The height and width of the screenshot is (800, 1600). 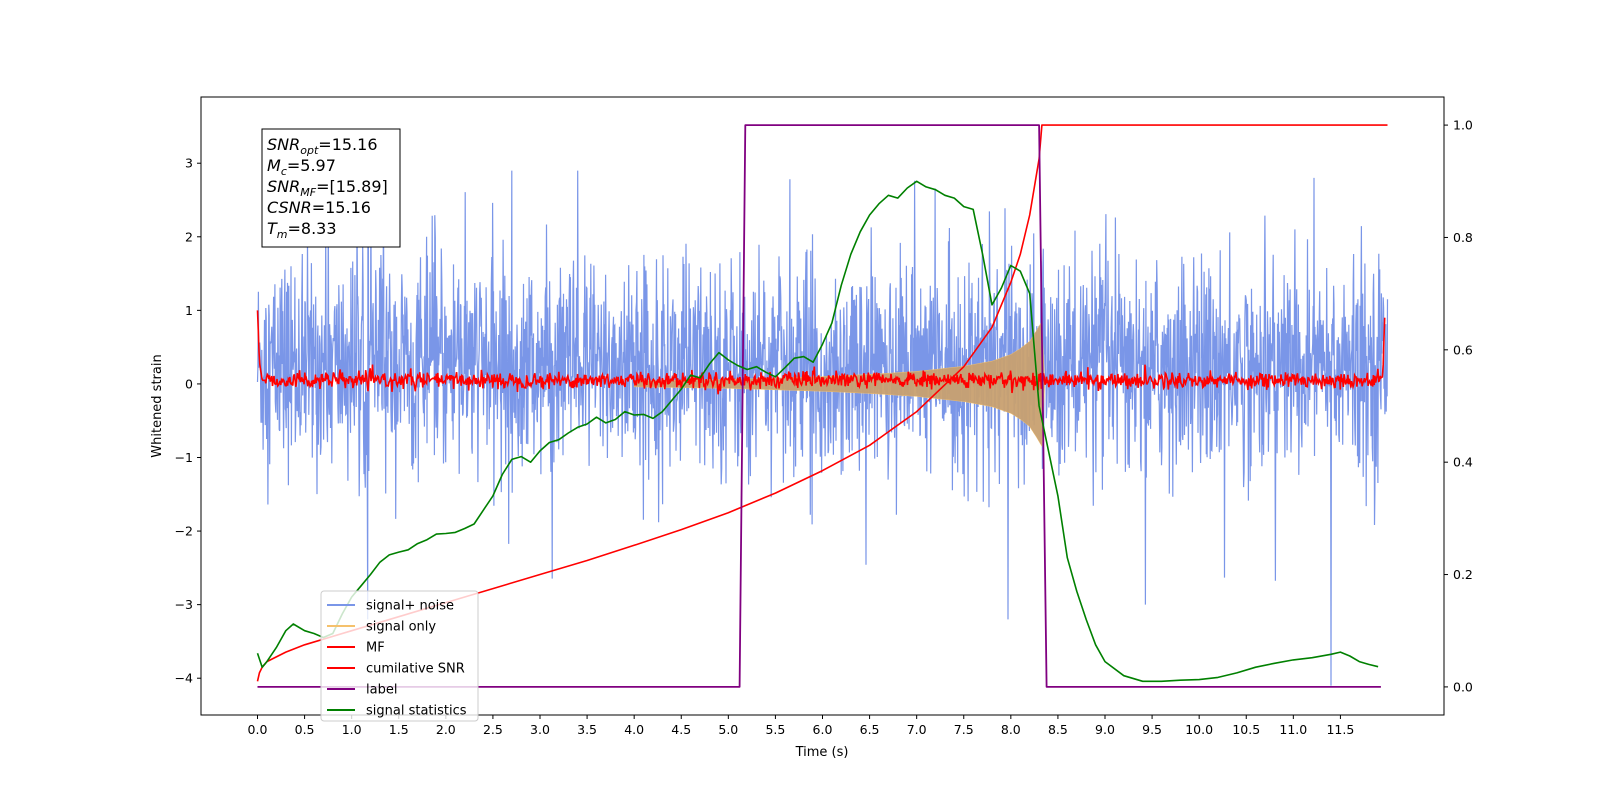 I want to click on y2-tick-label: 0.6, so click(x=1463, y=349).